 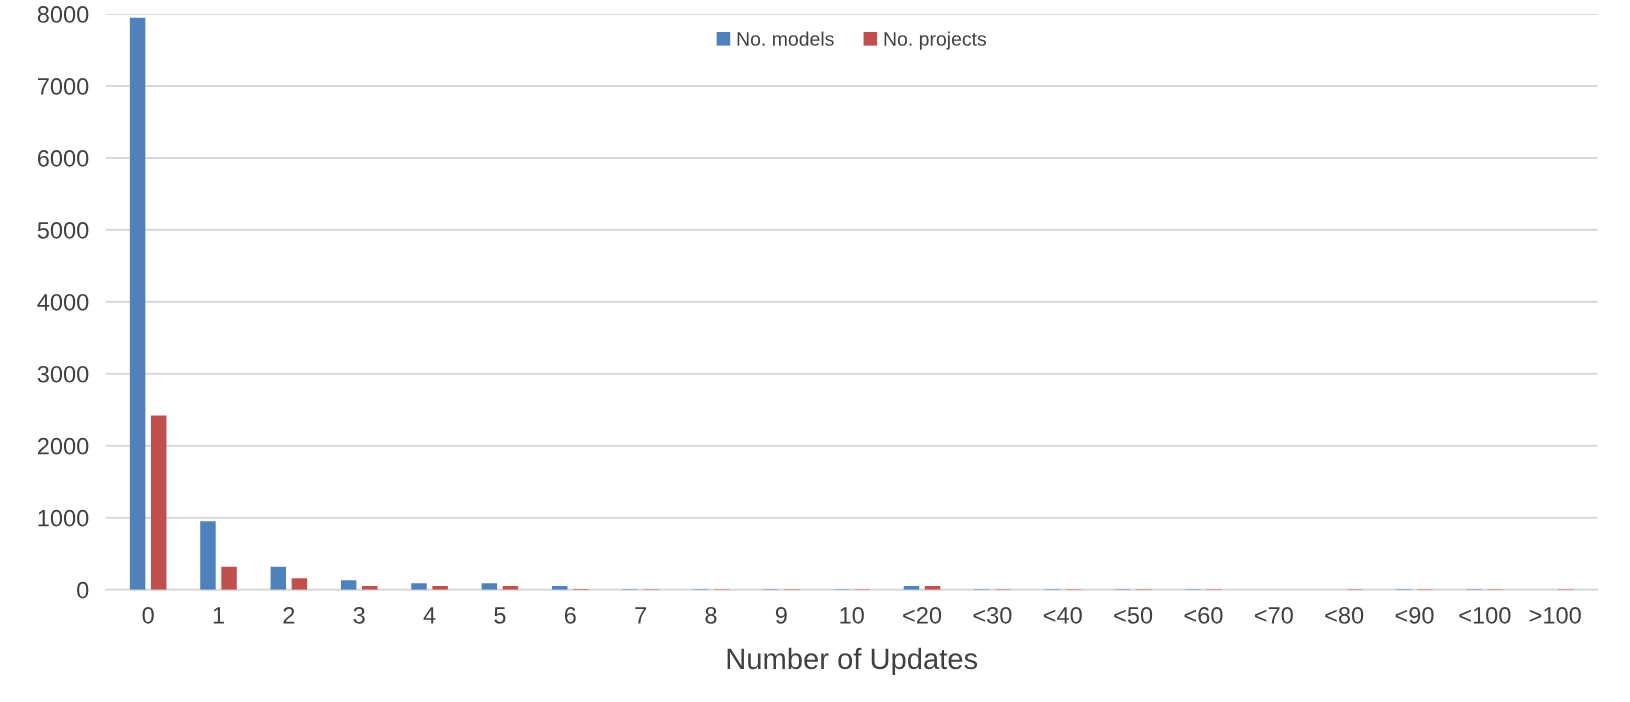 I want to click on y-tick-label: 6000, so click(x=63, y=158).